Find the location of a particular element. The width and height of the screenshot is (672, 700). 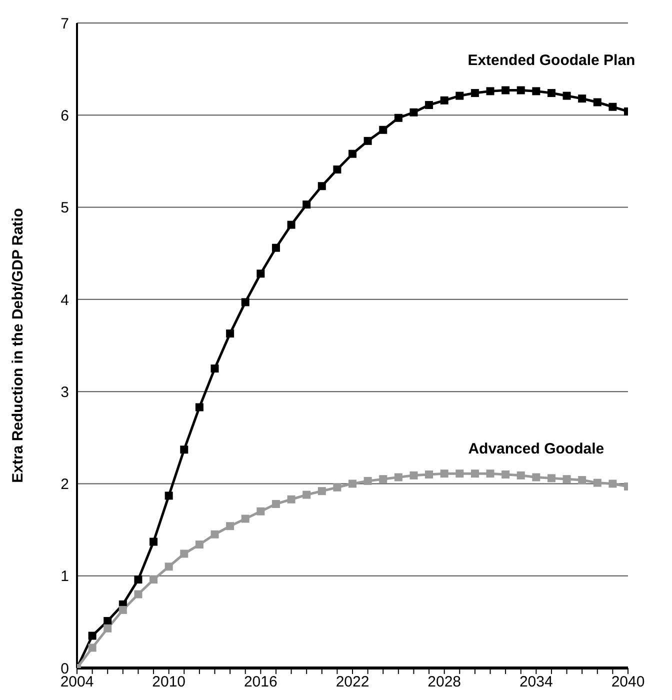

x-tick-label: 2016 is located at coordinates (261, 682).